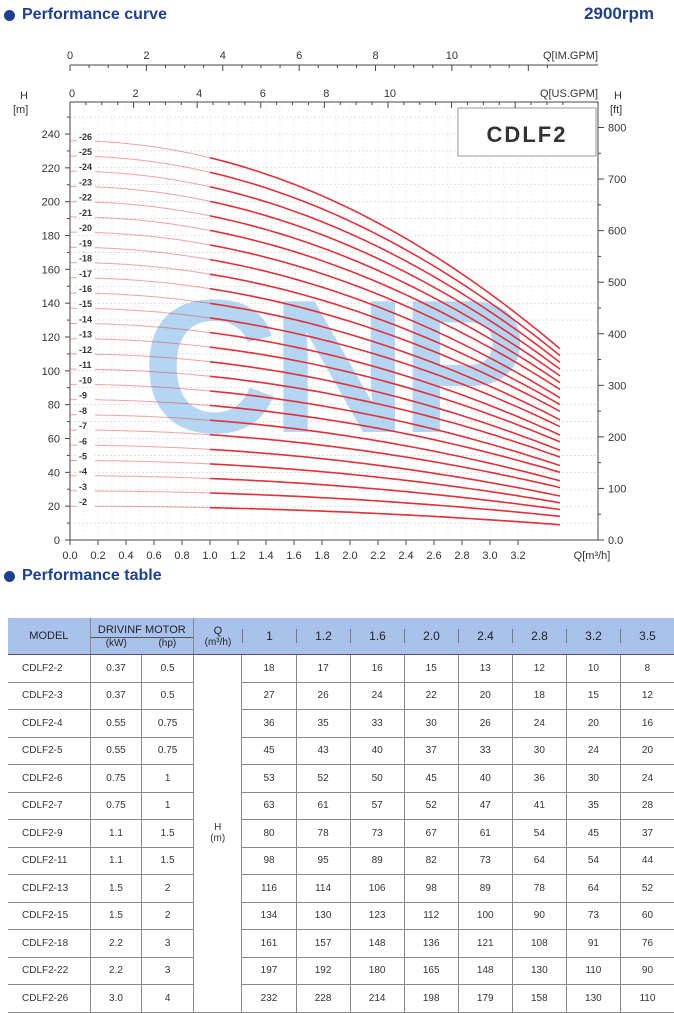 The height and width of the screenshot is (1013, 674). What do you see at coordinates (485, 943) in the screenshot?
I see `head-value-cell: 121` at bounding box center [485, 943].